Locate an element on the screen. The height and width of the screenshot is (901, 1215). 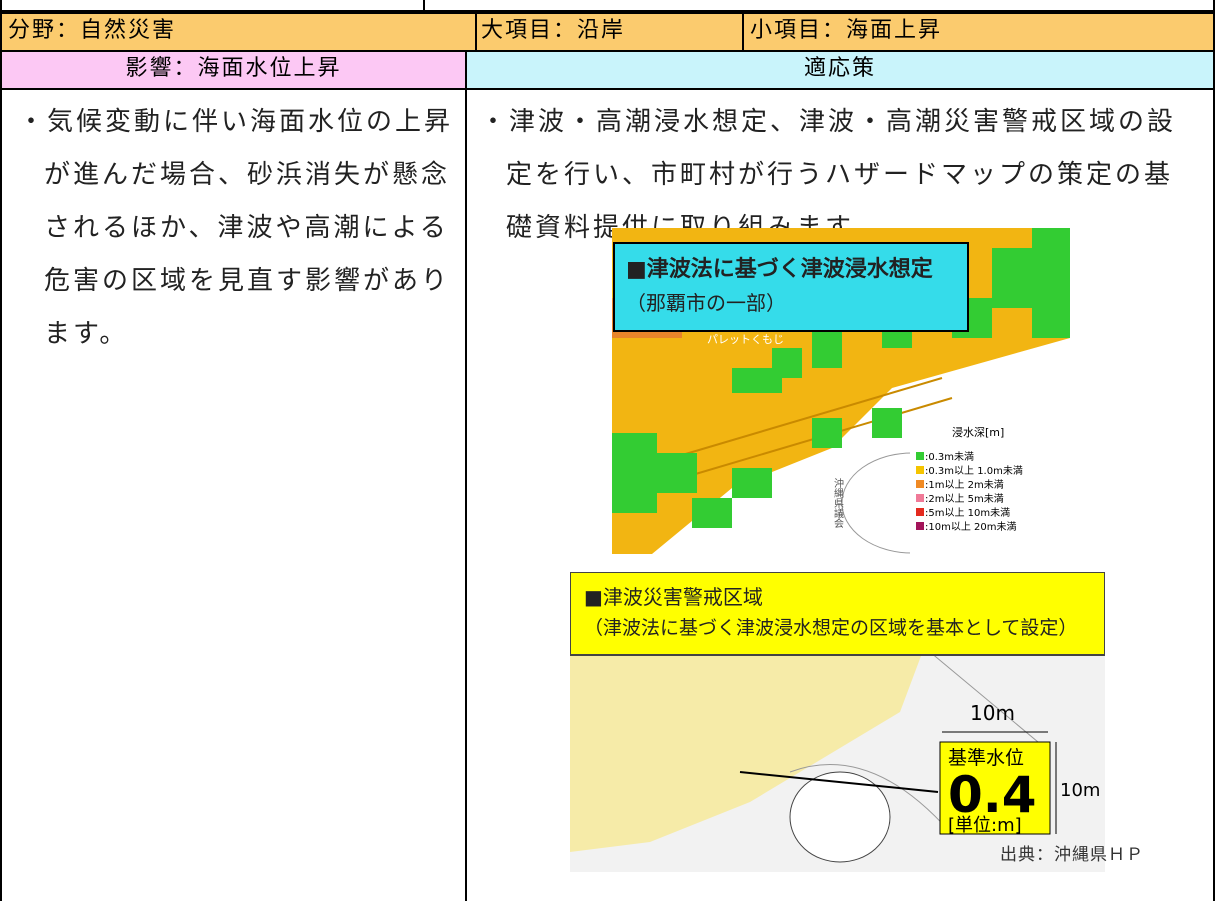
legend-label: :0.3m以上 1.0m未満 is located at coordinates (974, 471).